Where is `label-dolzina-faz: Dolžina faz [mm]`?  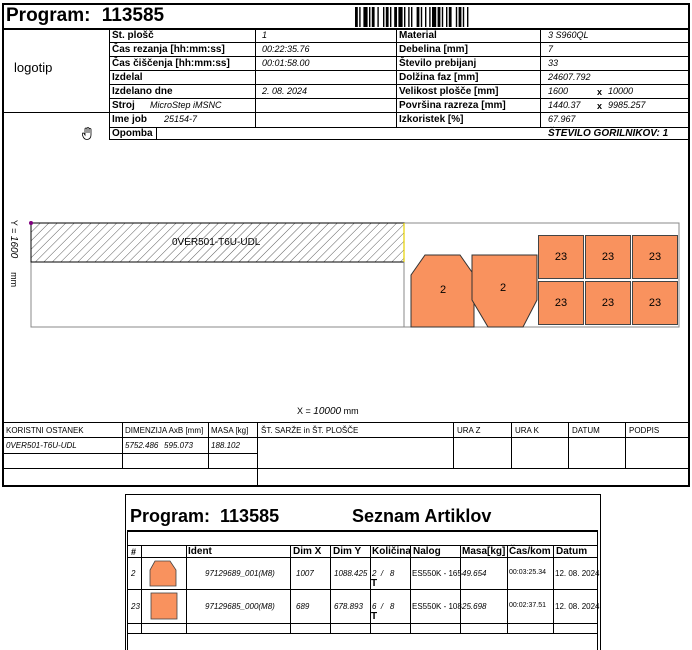 label-dolzina-faz: Dolžina faz [mm] is located at coordinates (439, 77).